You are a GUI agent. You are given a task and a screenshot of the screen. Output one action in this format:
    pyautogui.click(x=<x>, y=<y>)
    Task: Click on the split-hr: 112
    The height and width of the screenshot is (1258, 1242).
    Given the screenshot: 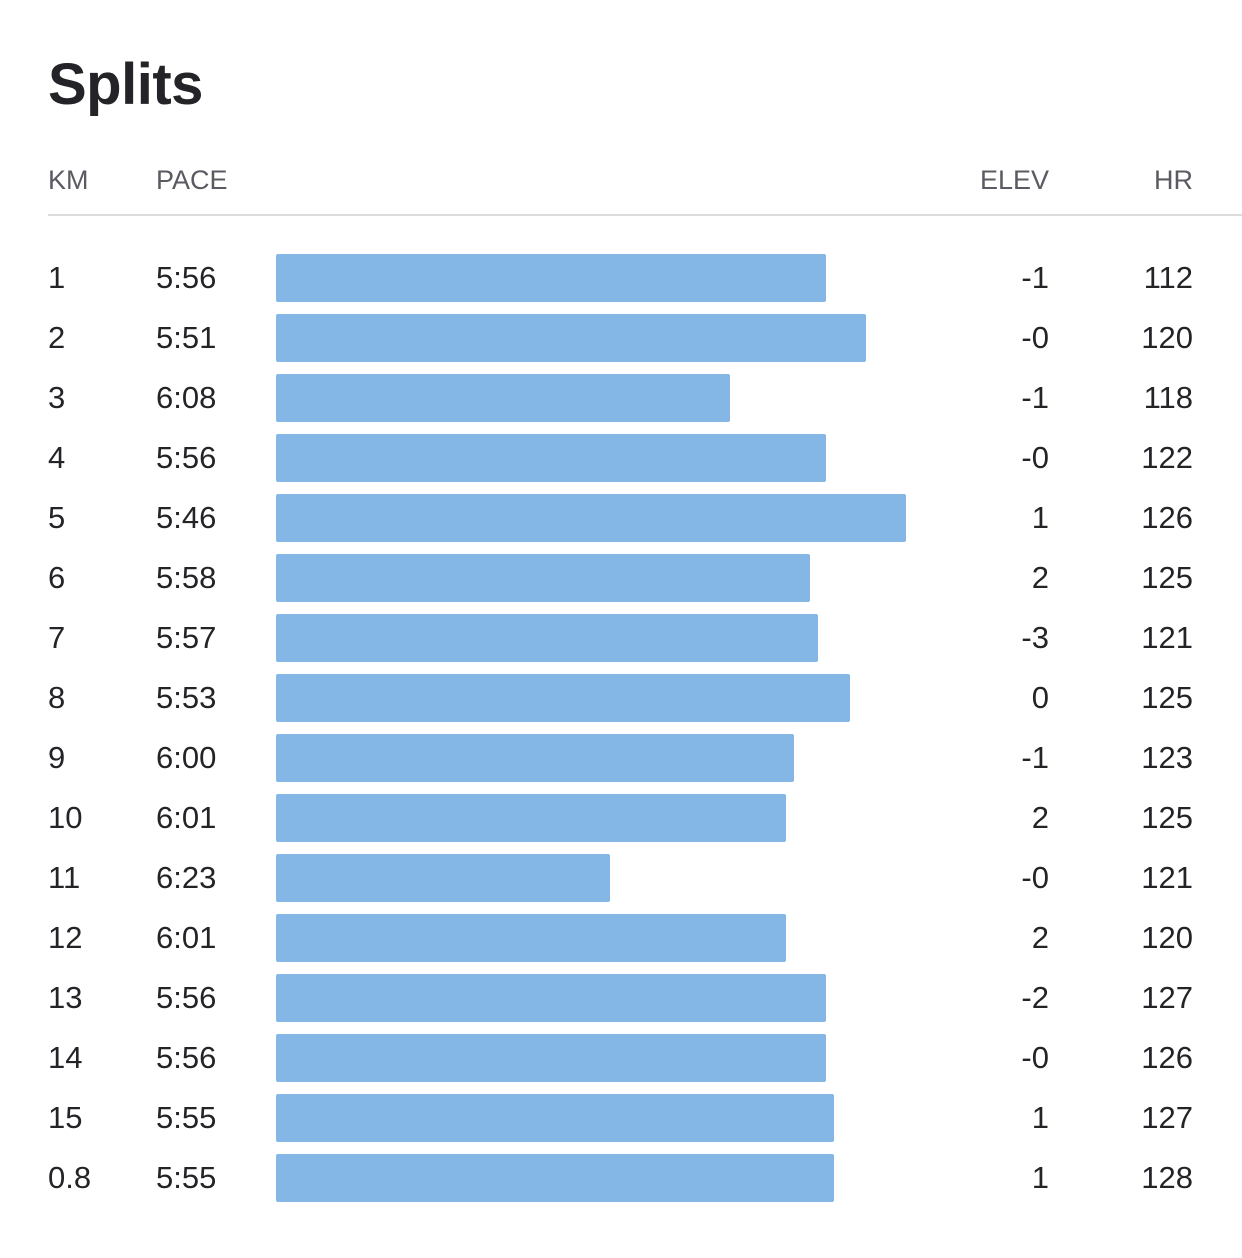 What is the action you would take?
    pyautogui.click(x=1168, y=277)
    